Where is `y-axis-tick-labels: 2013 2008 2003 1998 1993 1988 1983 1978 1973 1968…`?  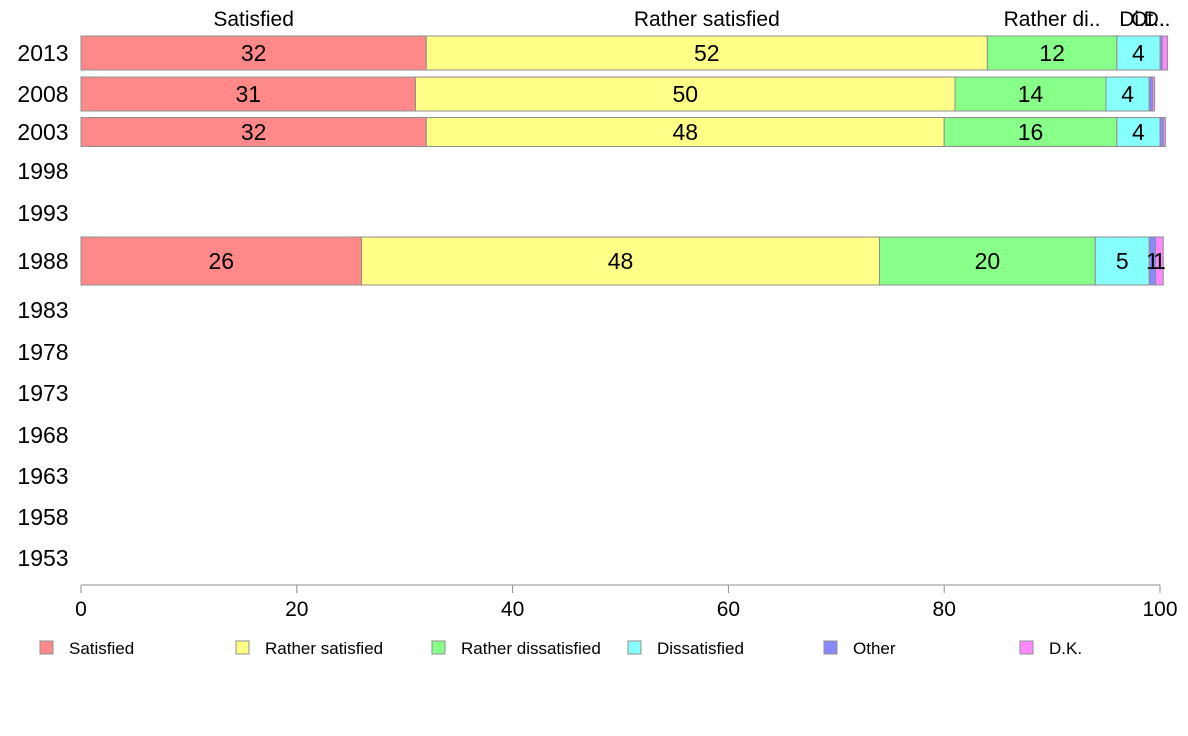
y-axis-tick-labels: 2013 2008 2003 1998 1993 1988 1983 1978 1973 1968… is located at coordinates (42, 305).